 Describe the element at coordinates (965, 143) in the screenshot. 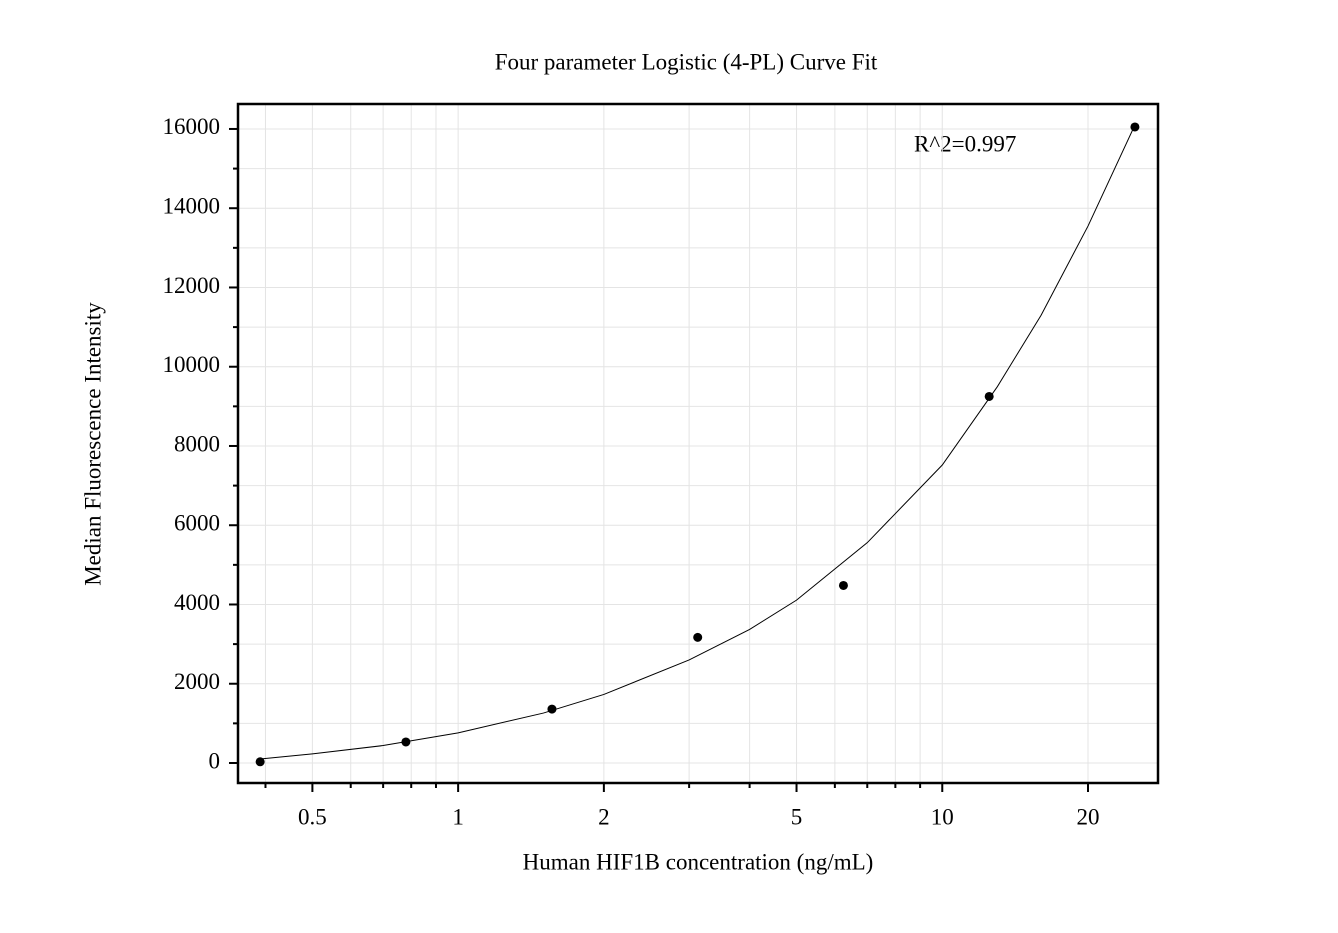

I see `annotation: R^2=0.997` at that location.